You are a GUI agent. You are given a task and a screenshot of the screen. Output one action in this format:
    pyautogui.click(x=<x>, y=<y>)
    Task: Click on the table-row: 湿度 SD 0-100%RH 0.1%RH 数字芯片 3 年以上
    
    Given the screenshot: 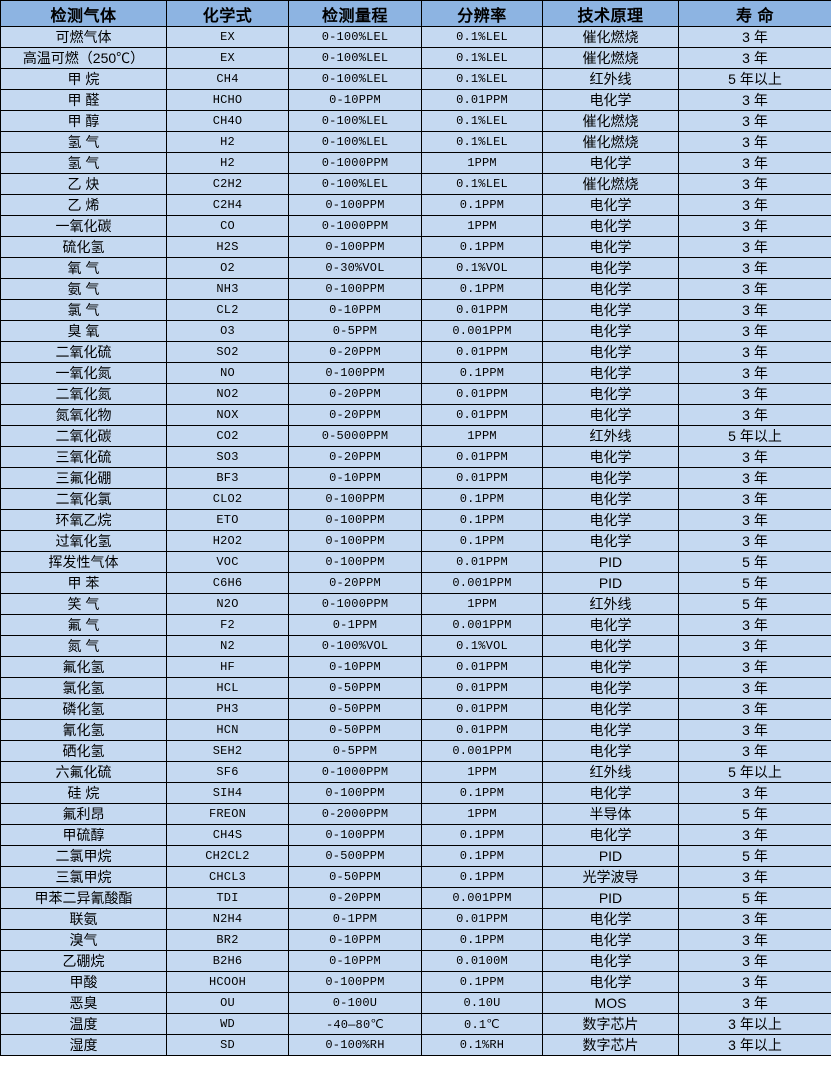 What is the action you would take?
    pyautogui.click(x=415, y=1045)
    